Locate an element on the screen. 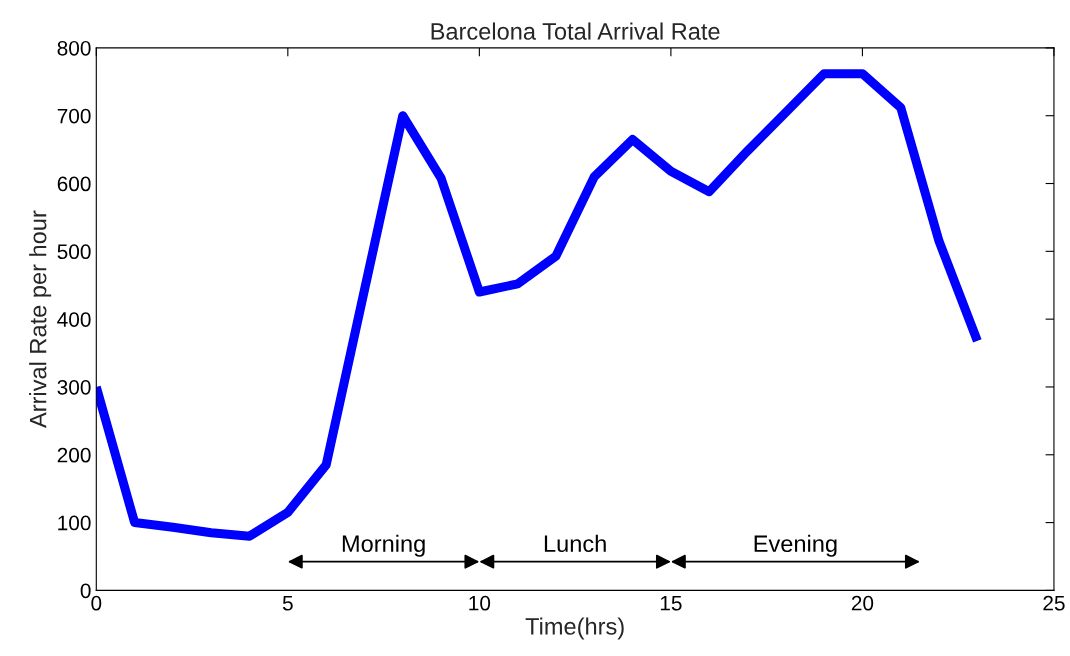 This screenshot has height=656, width=1070. y-tick-label: 0 is located at coordinates (85, 591).